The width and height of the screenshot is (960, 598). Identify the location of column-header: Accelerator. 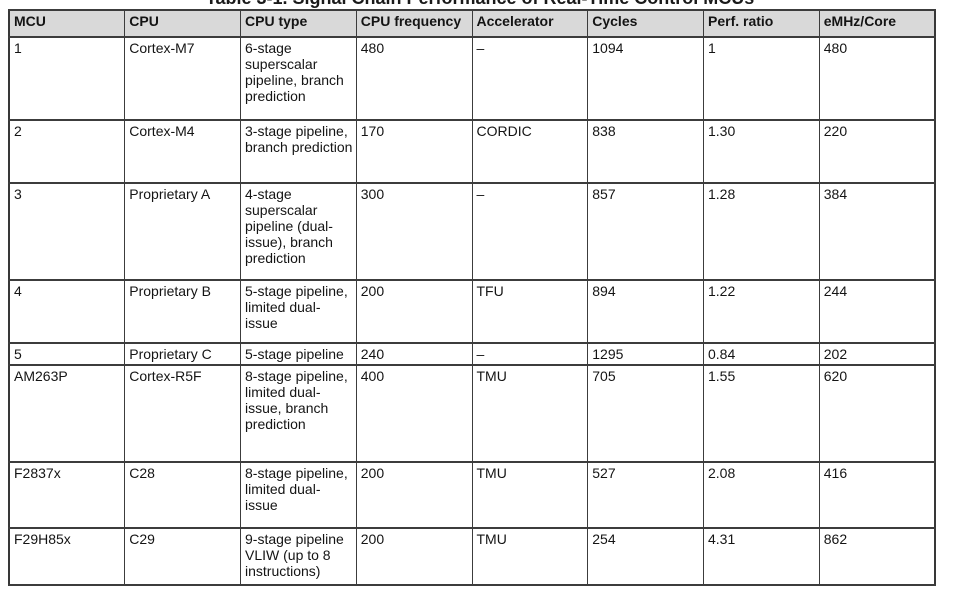
(530, 23).